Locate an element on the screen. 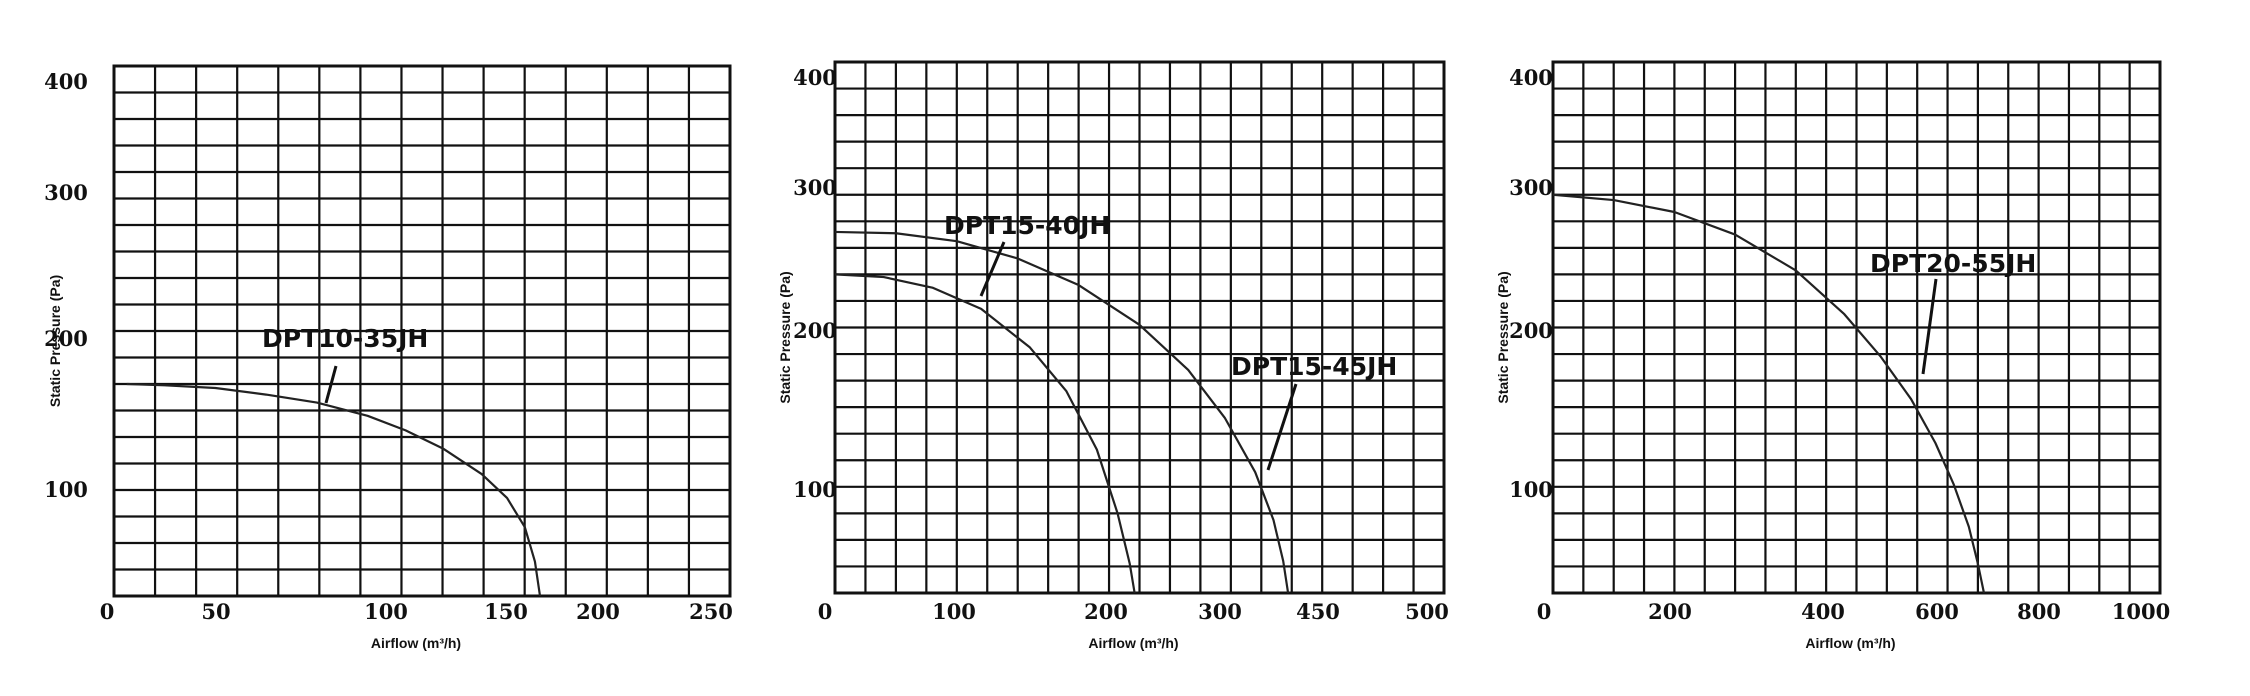 This screenshot has height=696, width=2250. curve-label: DPT15-45JH is located at coordinates (1314, 366).